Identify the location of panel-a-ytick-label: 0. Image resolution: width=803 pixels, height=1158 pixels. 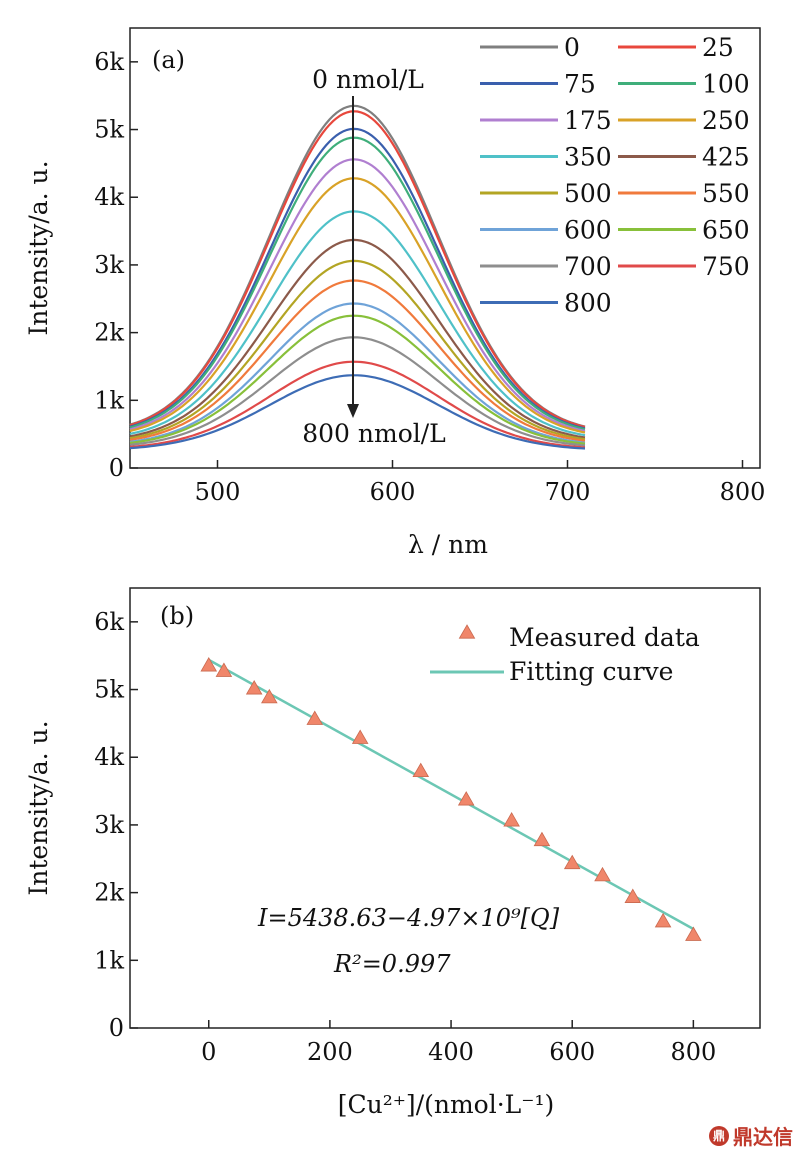
(116, 468).